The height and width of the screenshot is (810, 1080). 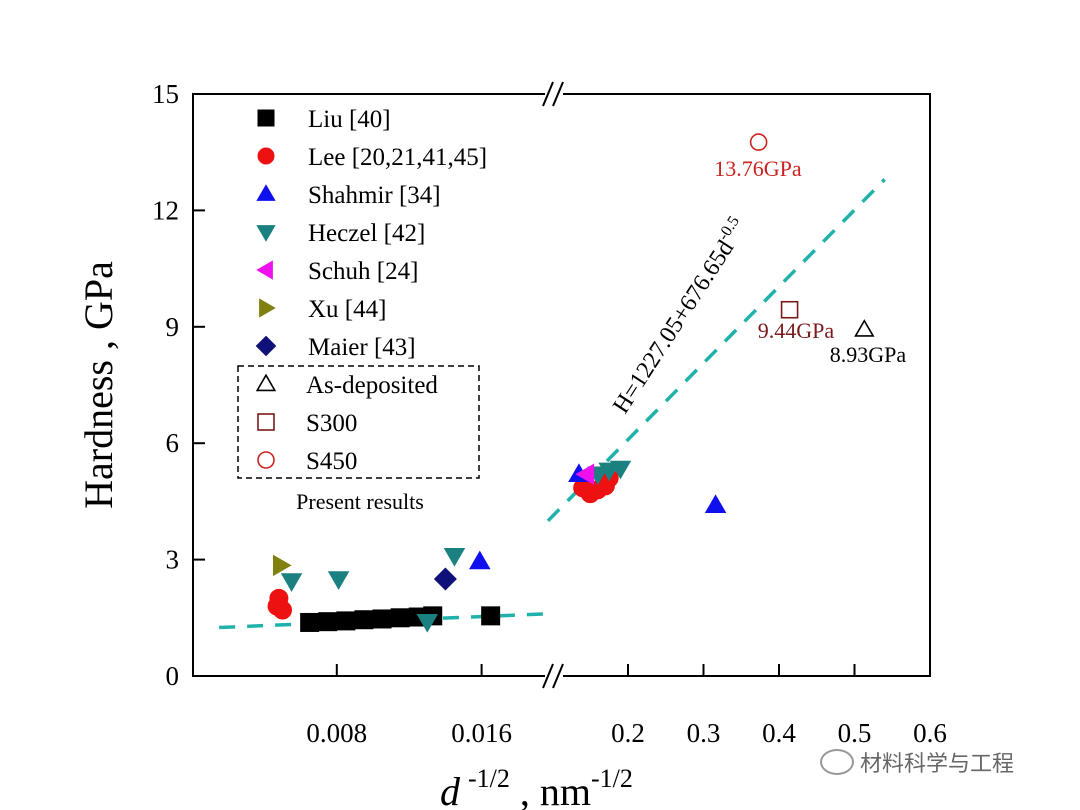 I want to click on value-label-as-deposited: 8.93GPa, so click(x=868, y=354).